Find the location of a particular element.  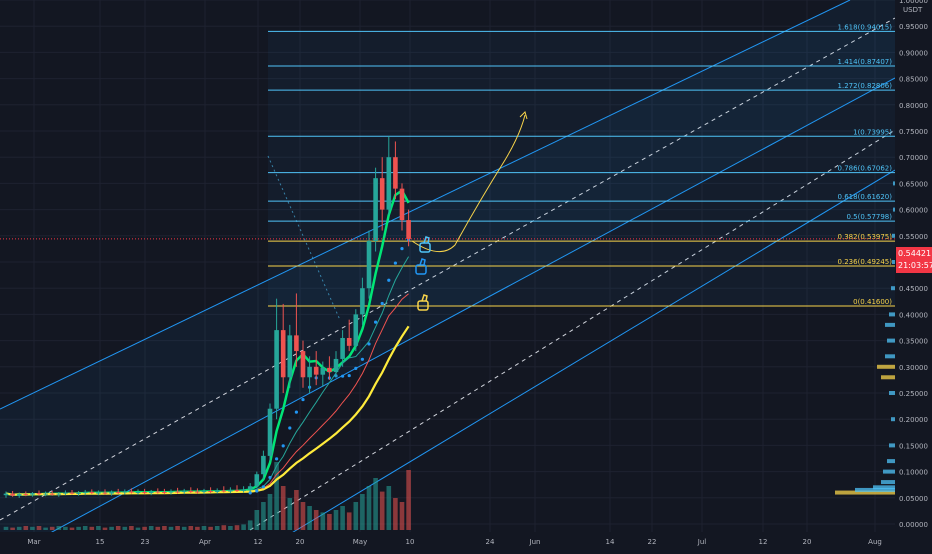

price-axis-bg is located at coordinates (913, 275).